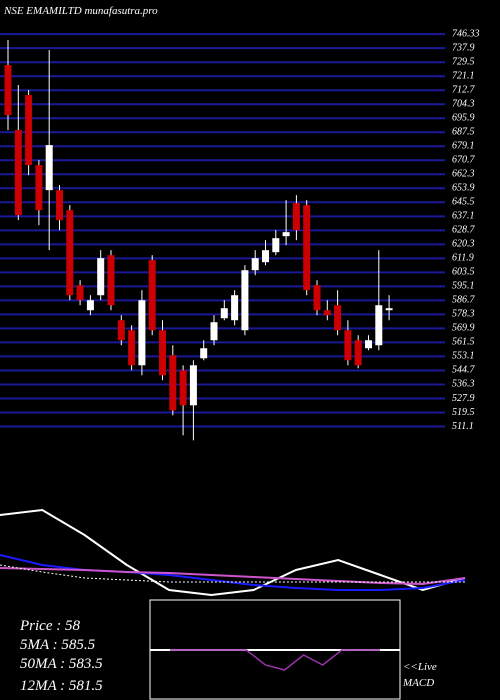 The image size is (500, 700). Describe the element at coordinates (49, 626) in the screenshot. I see `info-text: Price : 58` at that location.